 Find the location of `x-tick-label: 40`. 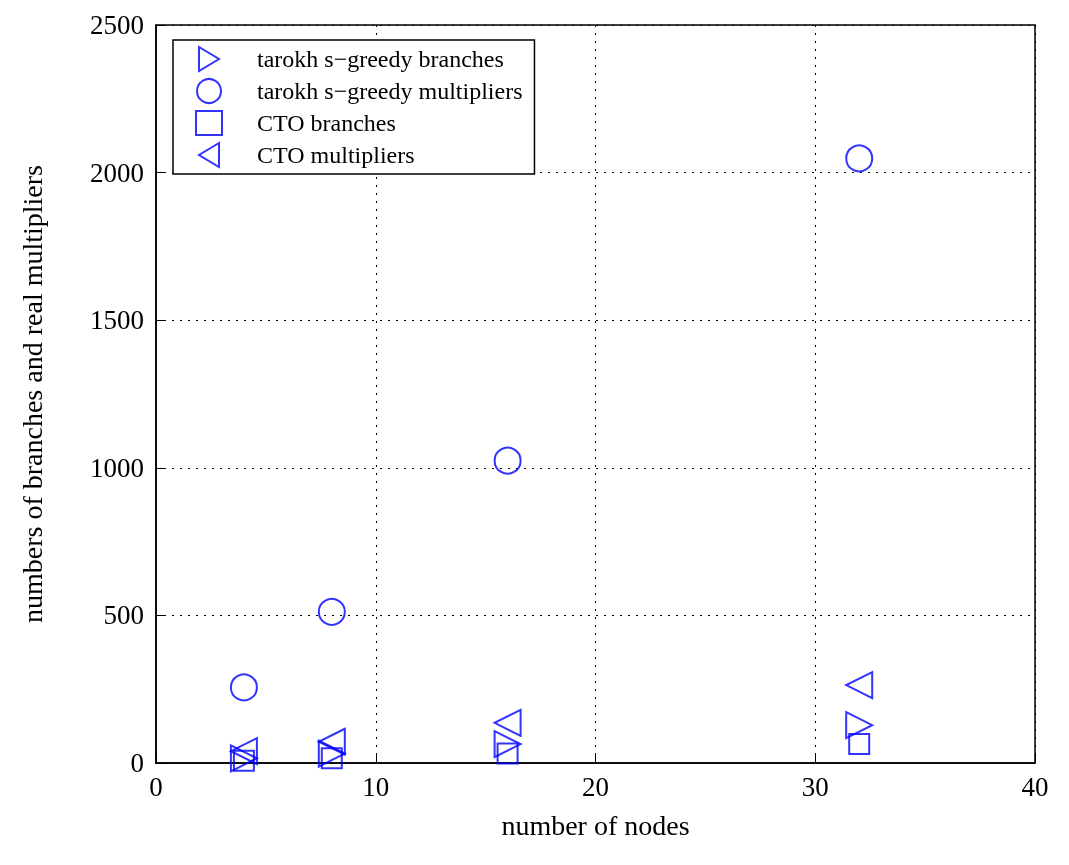

x-tick-label: 40 is located at coordinates (1035, 786).